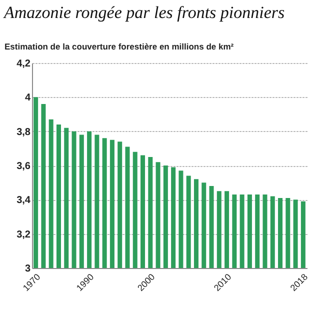 The height and width of the screenshot is (320, 320). I want to click on chart-title: Amazonie rongée par les fronts pionniers, so click(144, 12).